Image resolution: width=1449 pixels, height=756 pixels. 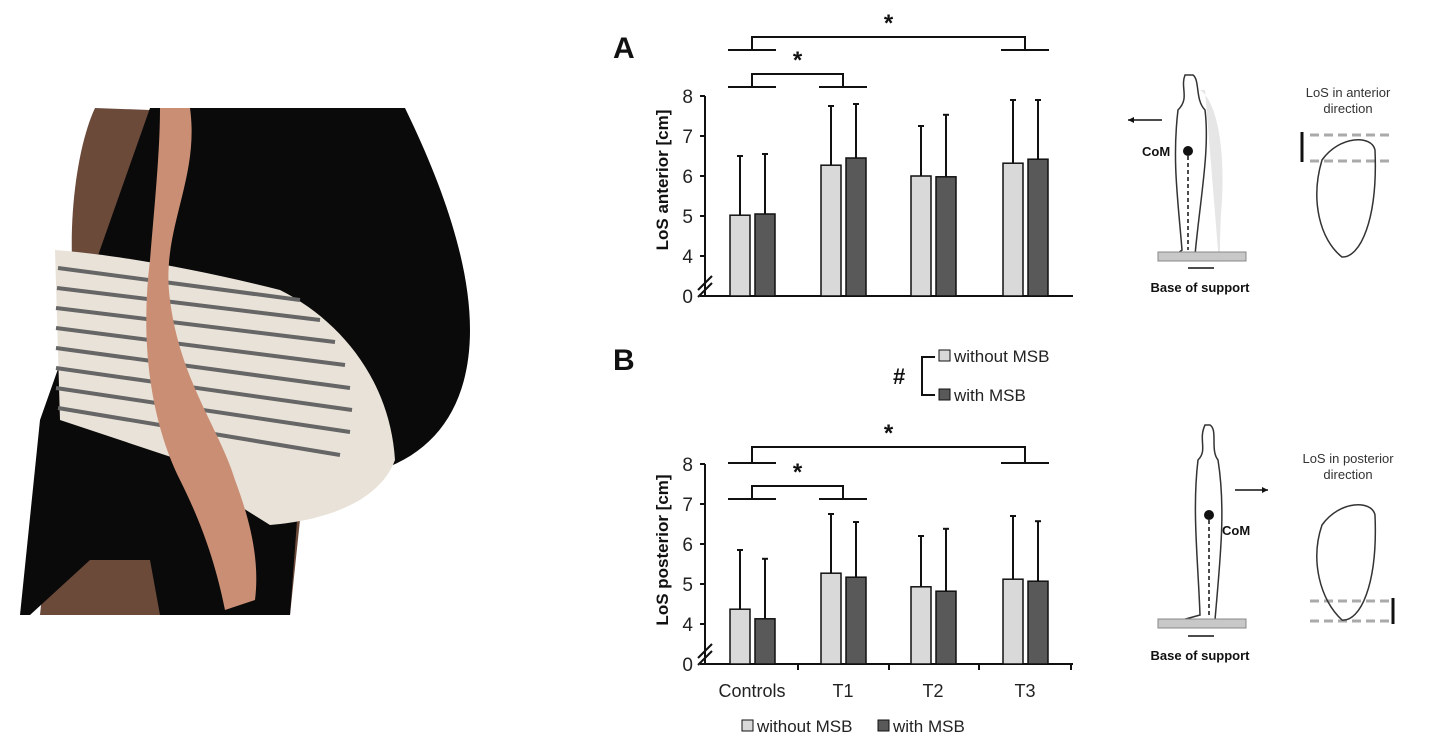 I want to click on x-tick-label: Controls, so click(x=751, y=691).